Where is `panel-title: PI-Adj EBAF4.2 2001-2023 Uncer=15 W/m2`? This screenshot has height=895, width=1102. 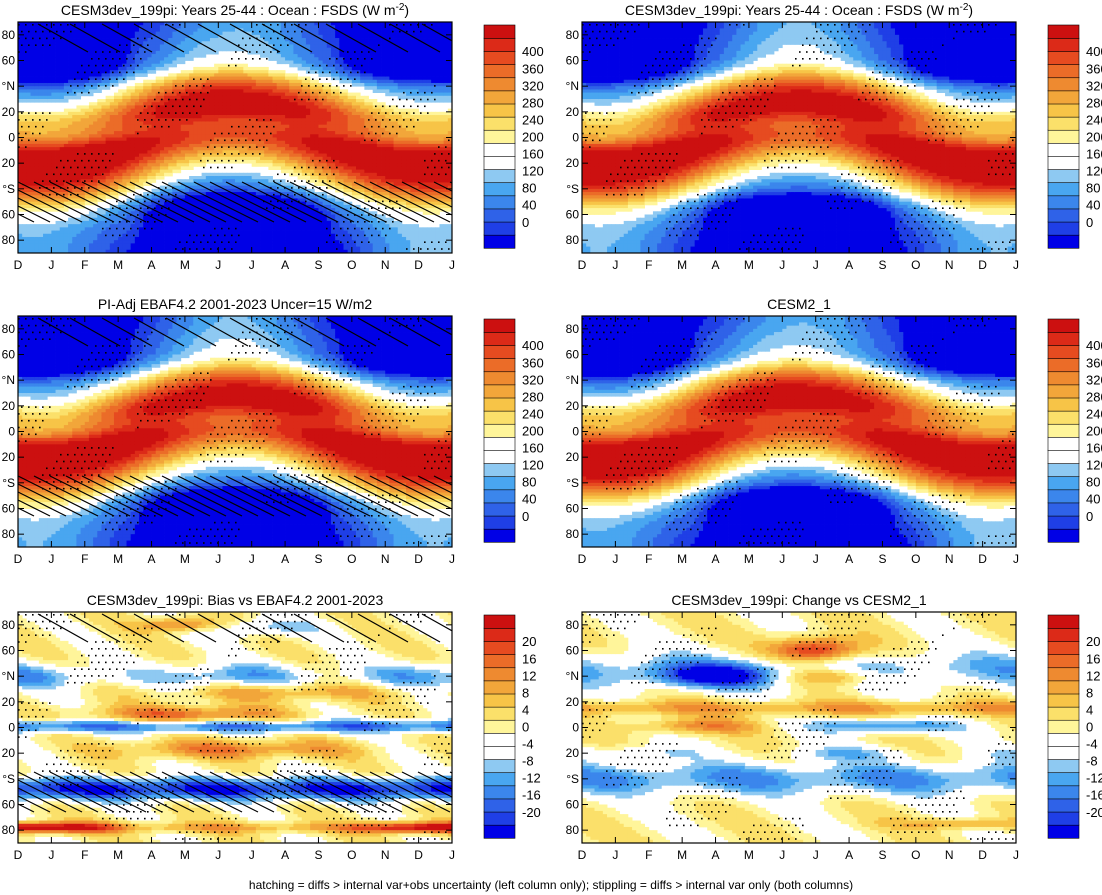 panel-title: PI-Adj EBAF4.2 2001-2023 Uncer=15 W/m2 is located at coordinates (235, 304).